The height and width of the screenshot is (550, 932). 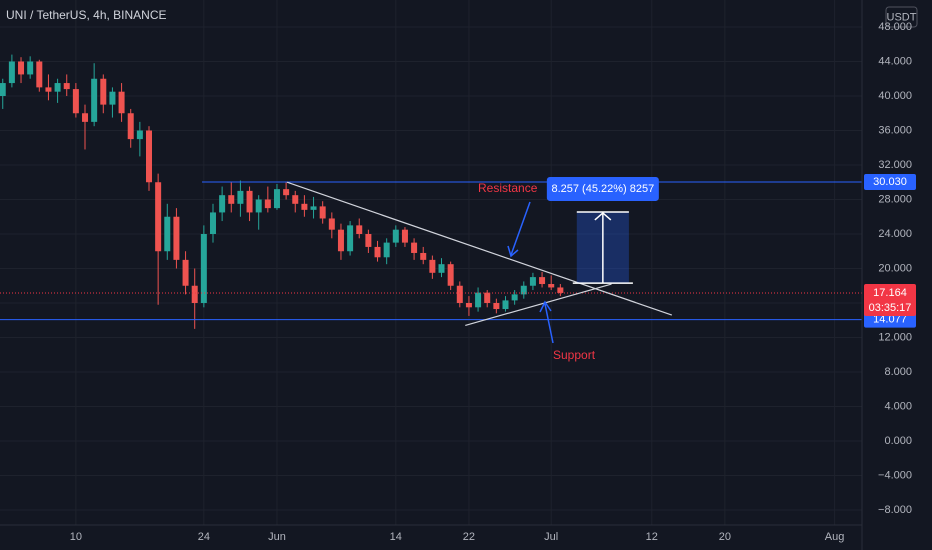 I want to click on measure-label: 8.257 (45.22%) 8257, so click(x=602, y=189).